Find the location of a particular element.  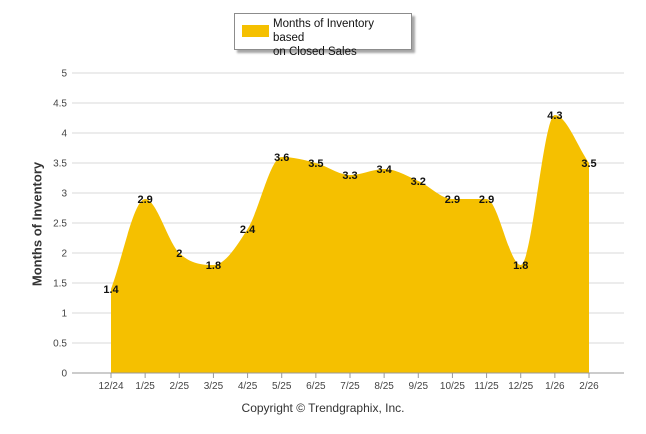

data-label: 3.2 is located at coordinates (418, 182).